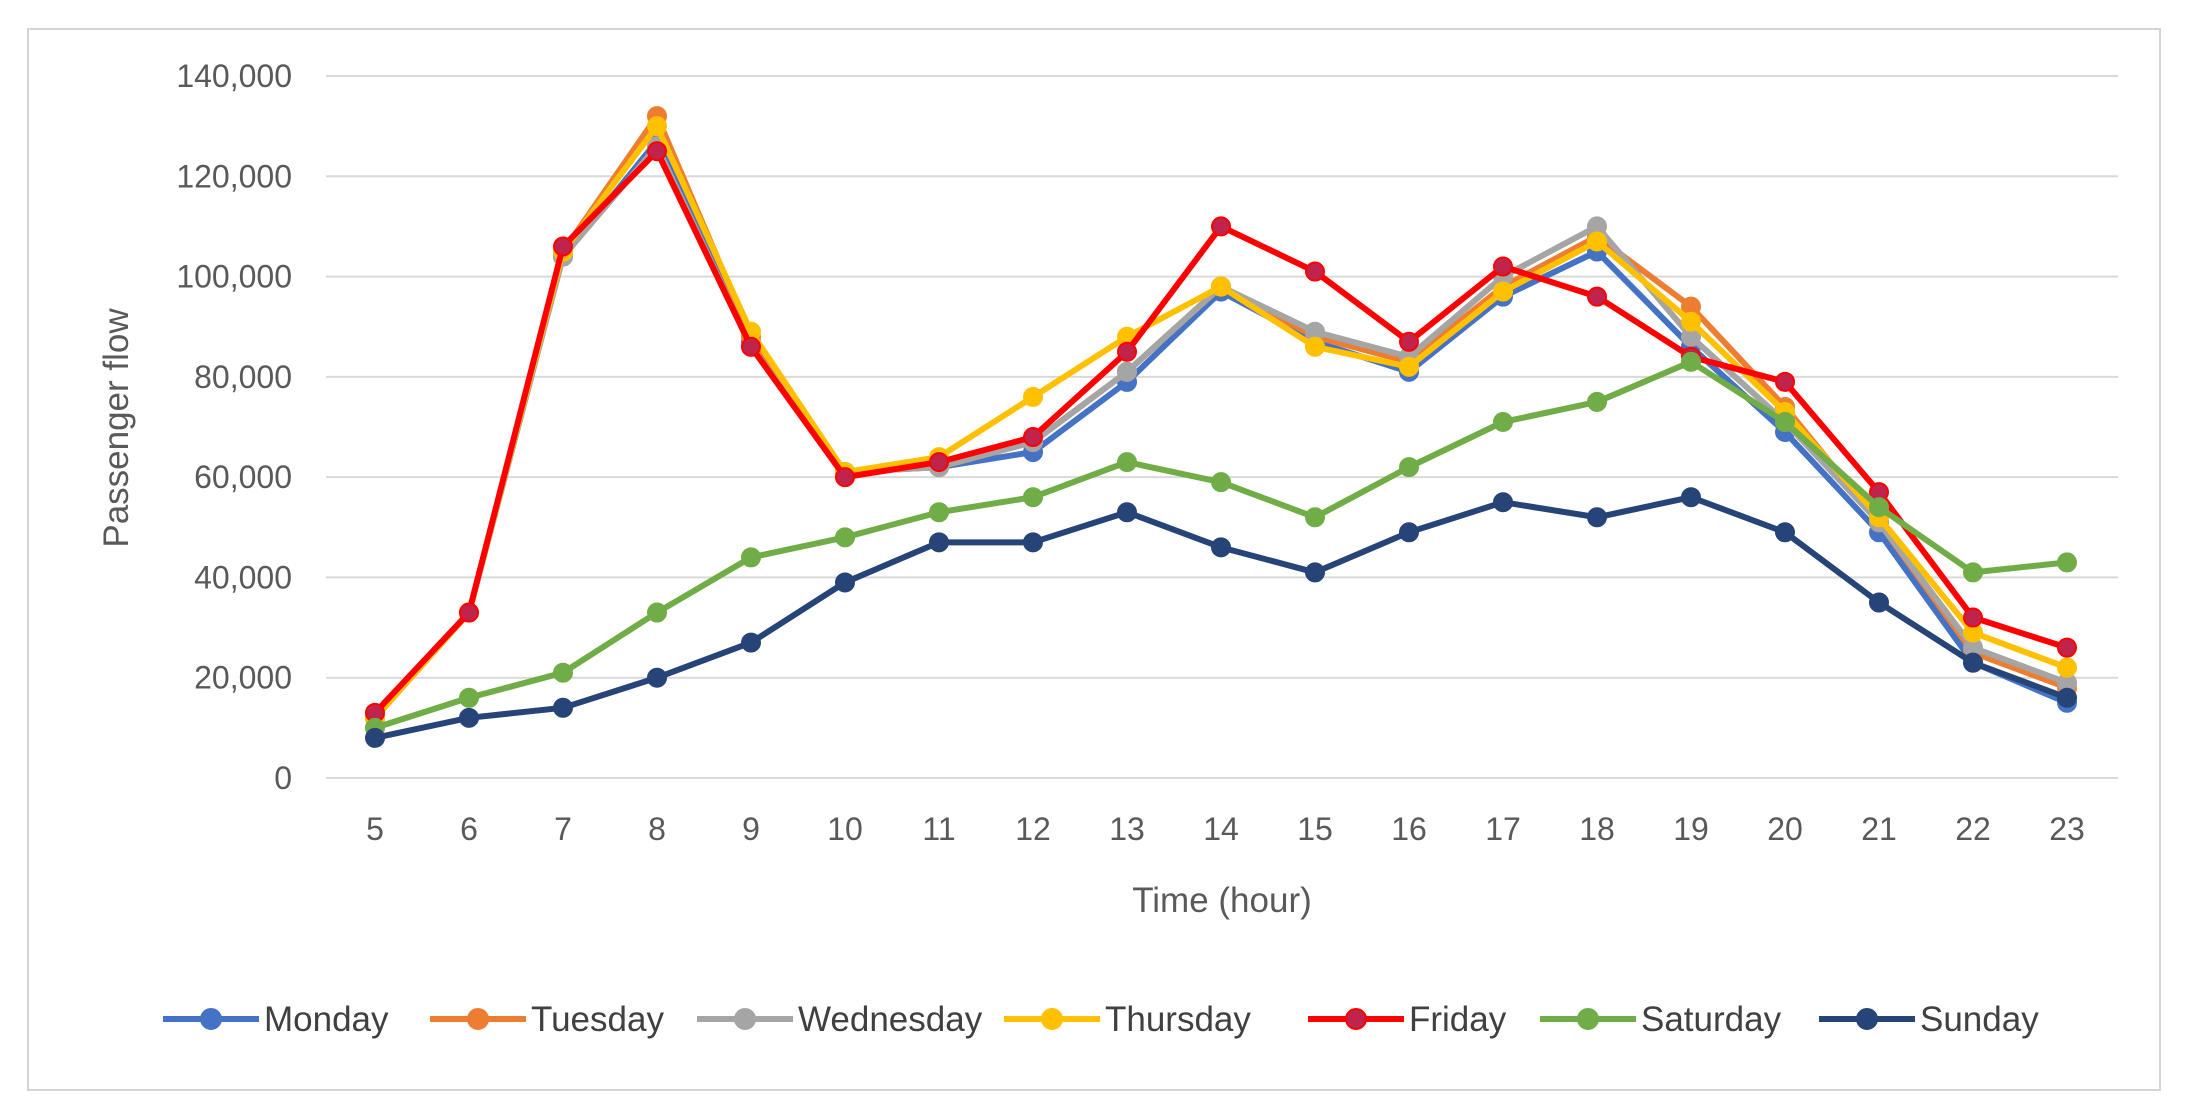 The image size is (2188, 1119). What do you see at coordinates (1127, 371) in the screenshot?
I see `data-point-wednesday` at bounding box center [1127, 371].